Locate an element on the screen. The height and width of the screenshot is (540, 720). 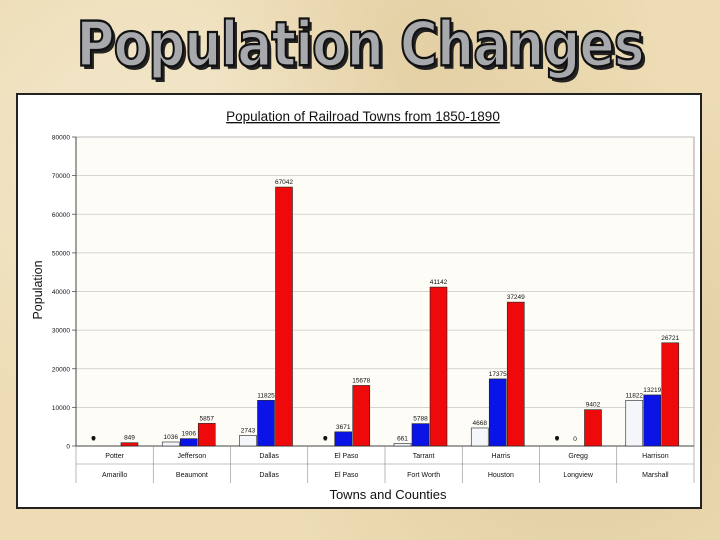
x-axis-label: Towns and Counties is located at coordinates (388, 494).